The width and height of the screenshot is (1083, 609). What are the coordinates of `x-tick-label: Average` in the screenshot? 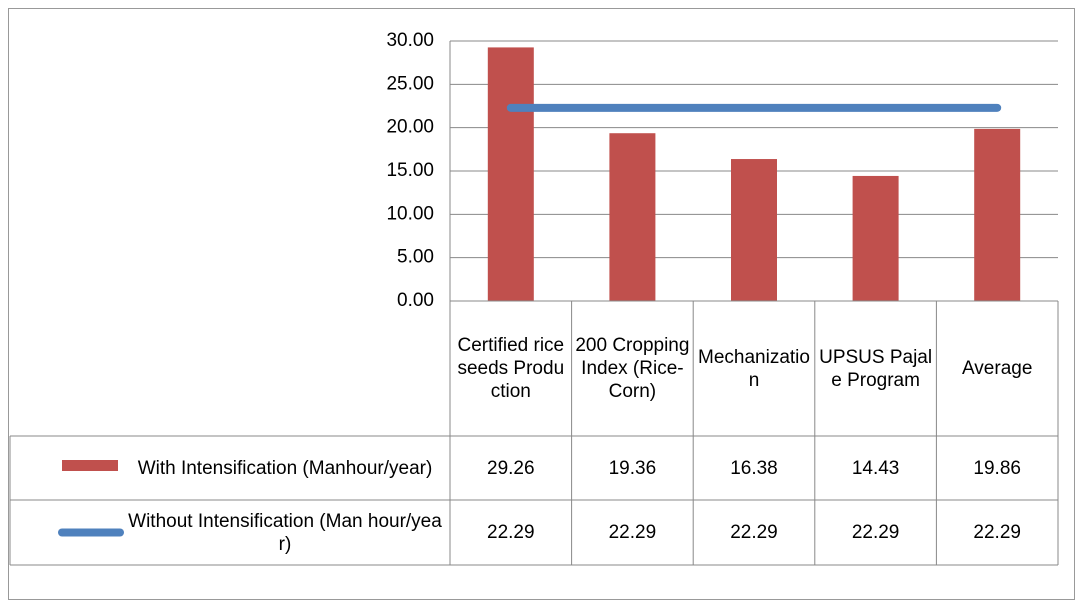 It's located at (997, 368).